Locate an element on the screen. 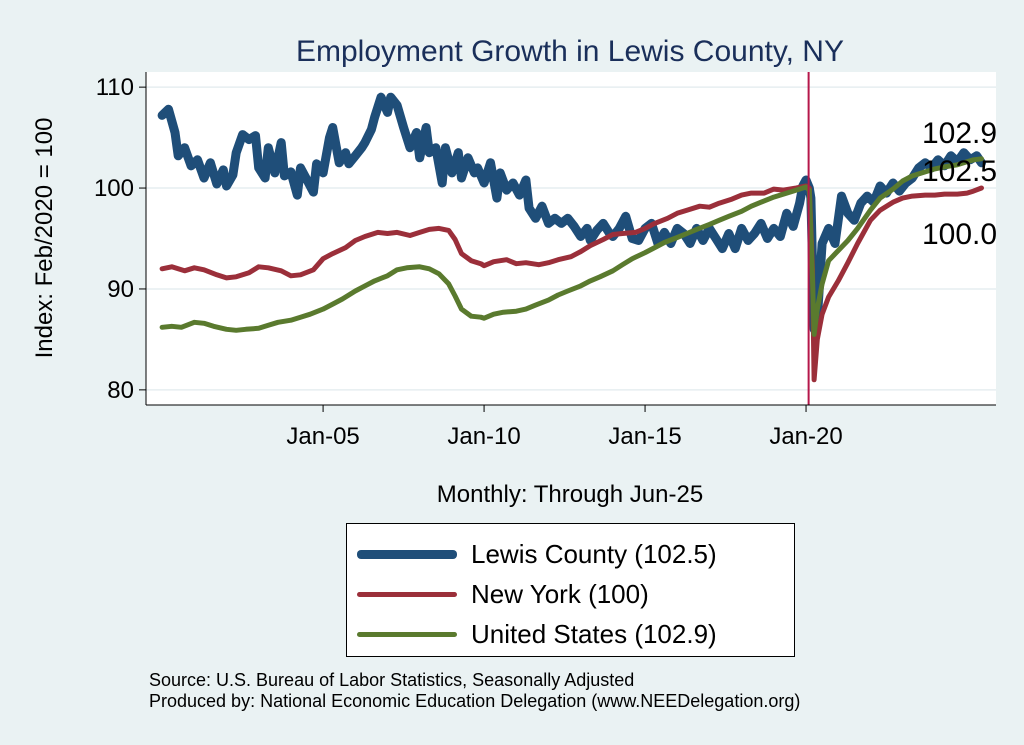 The width and height of the screenshot is (1024, 745). legend-item-new-york: New York (100) is located at coordinates (503, 594).